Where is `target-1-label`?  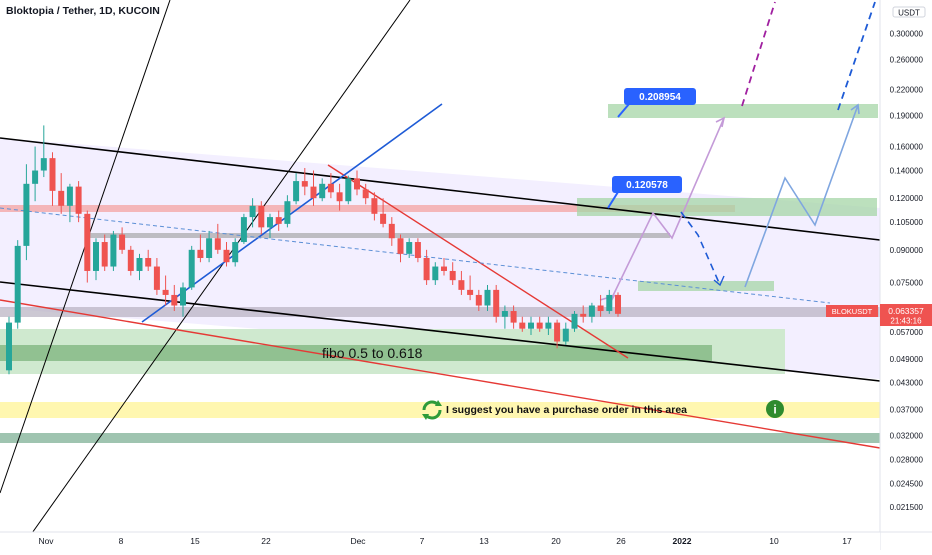
target-1-label is located at coordinates (647, 184).